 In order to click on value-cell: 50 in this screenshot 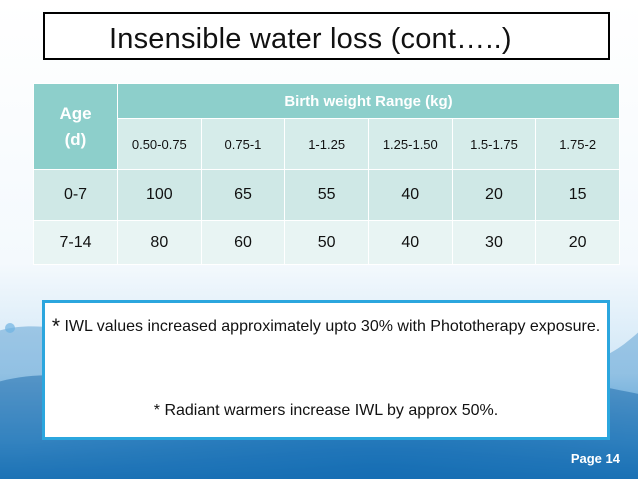, I will do `click(326, 242)`.